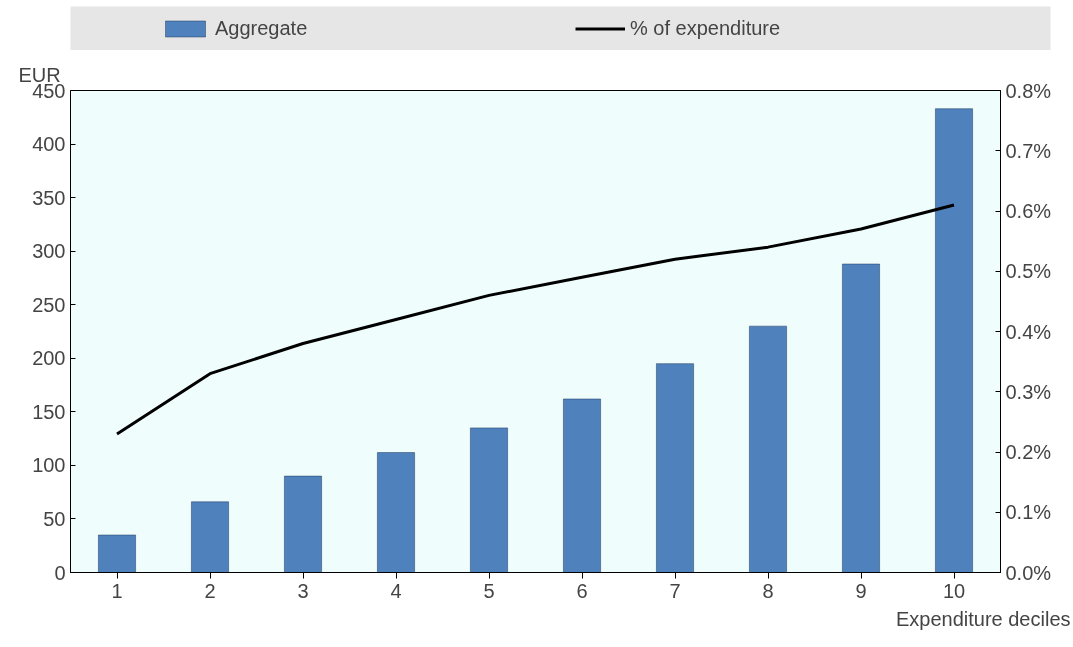 The width and height of the screenshot is (1073, 647). Describe the element at coordinates (49, 251) in the screenshot. I see `y-tick-label: 300` at that location.